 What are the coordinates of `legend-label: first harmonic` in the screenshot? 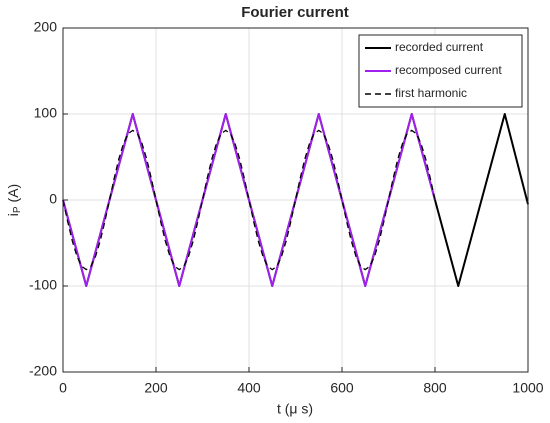 It's located at (431, 93).